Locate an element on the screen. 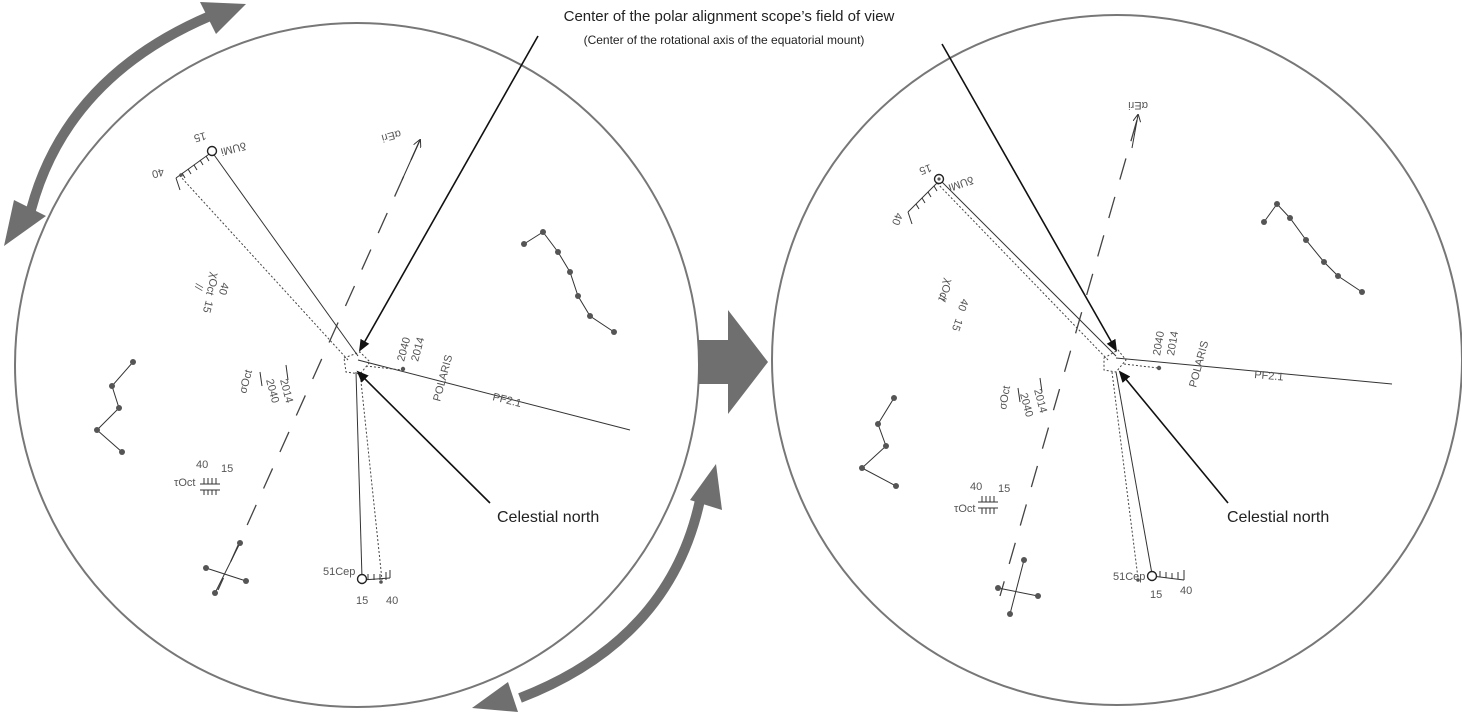  right-yoct-mark1: // is located at coordinates (942, 298).